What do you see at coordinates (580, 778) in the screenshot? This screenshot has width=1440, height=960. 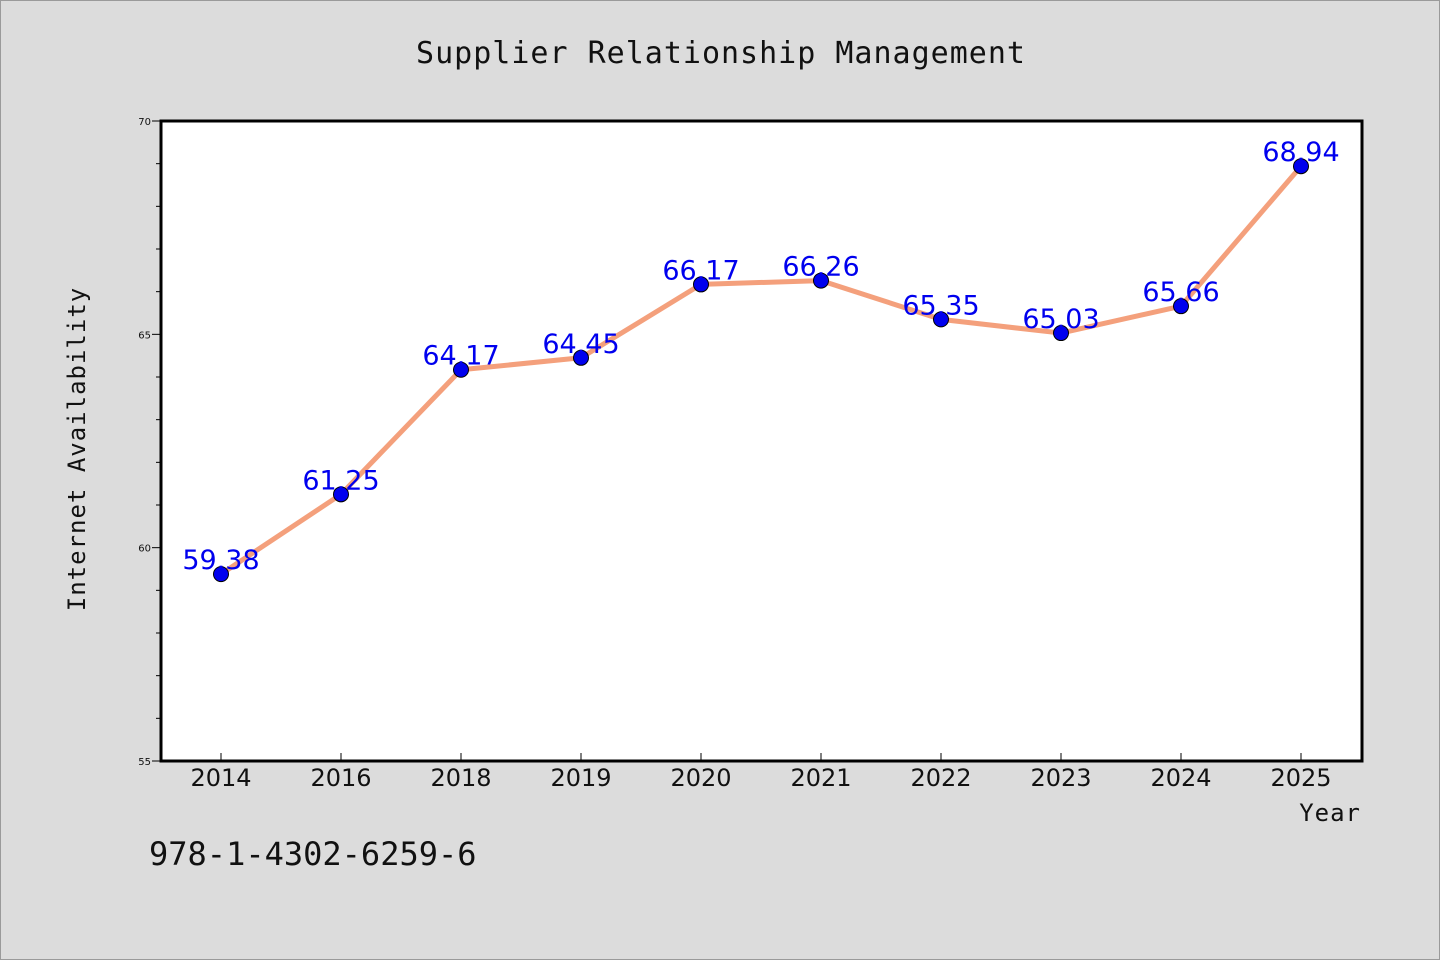 I see `x-tick-label: 2019` at bounding box center [580, 778].